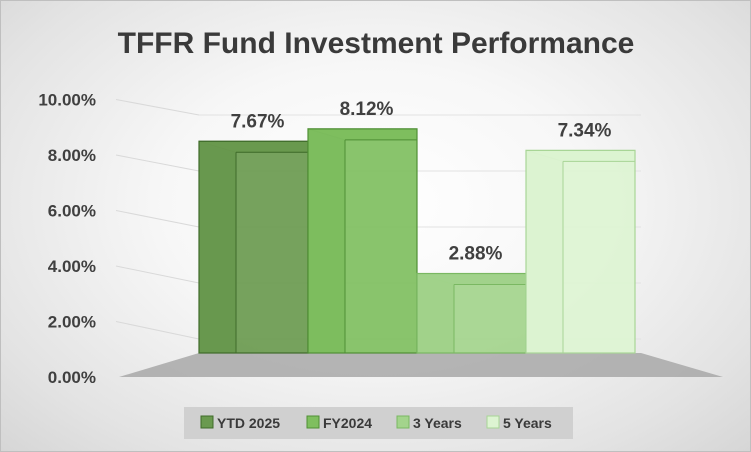 The image size is (751, 452). Describe the element at coordinates (585, 130) in the screenshot. I see `data-label: 7.34%` at that location.